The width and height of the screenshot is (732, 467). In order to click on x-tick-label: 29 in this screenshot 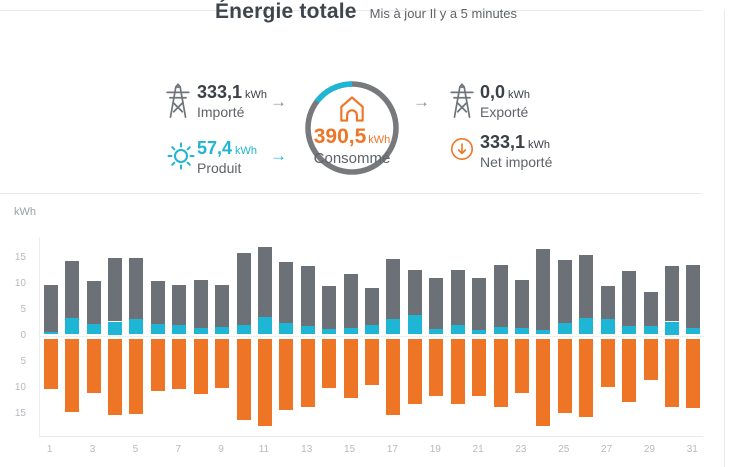, I will do `click(649, 449)`.